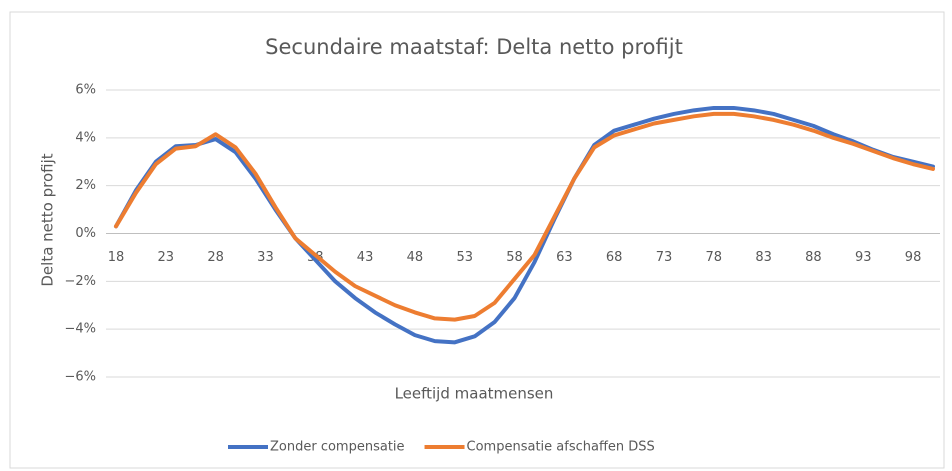  Describe the element at coordinates (85, 90) in the screenshot. I see `y-tick-label: 6%` at that location.